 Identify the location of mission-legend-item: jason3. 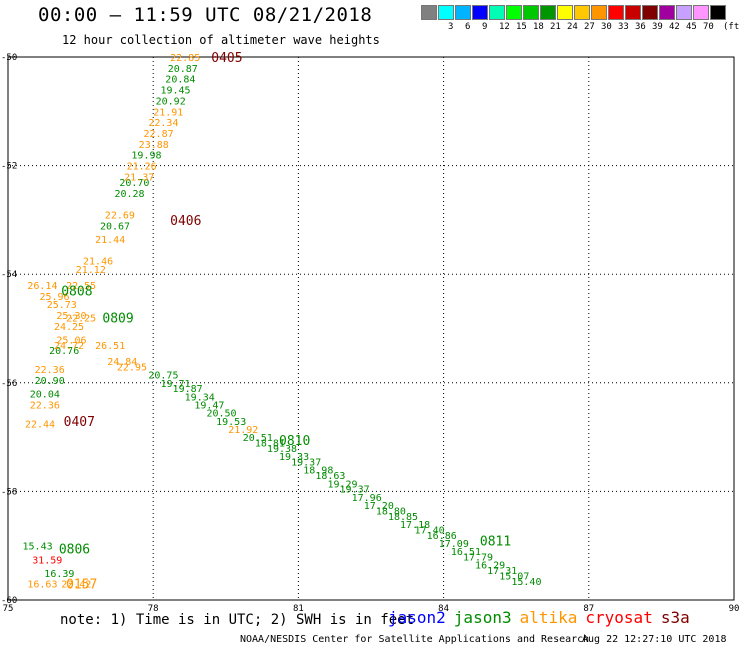
(482, 617).